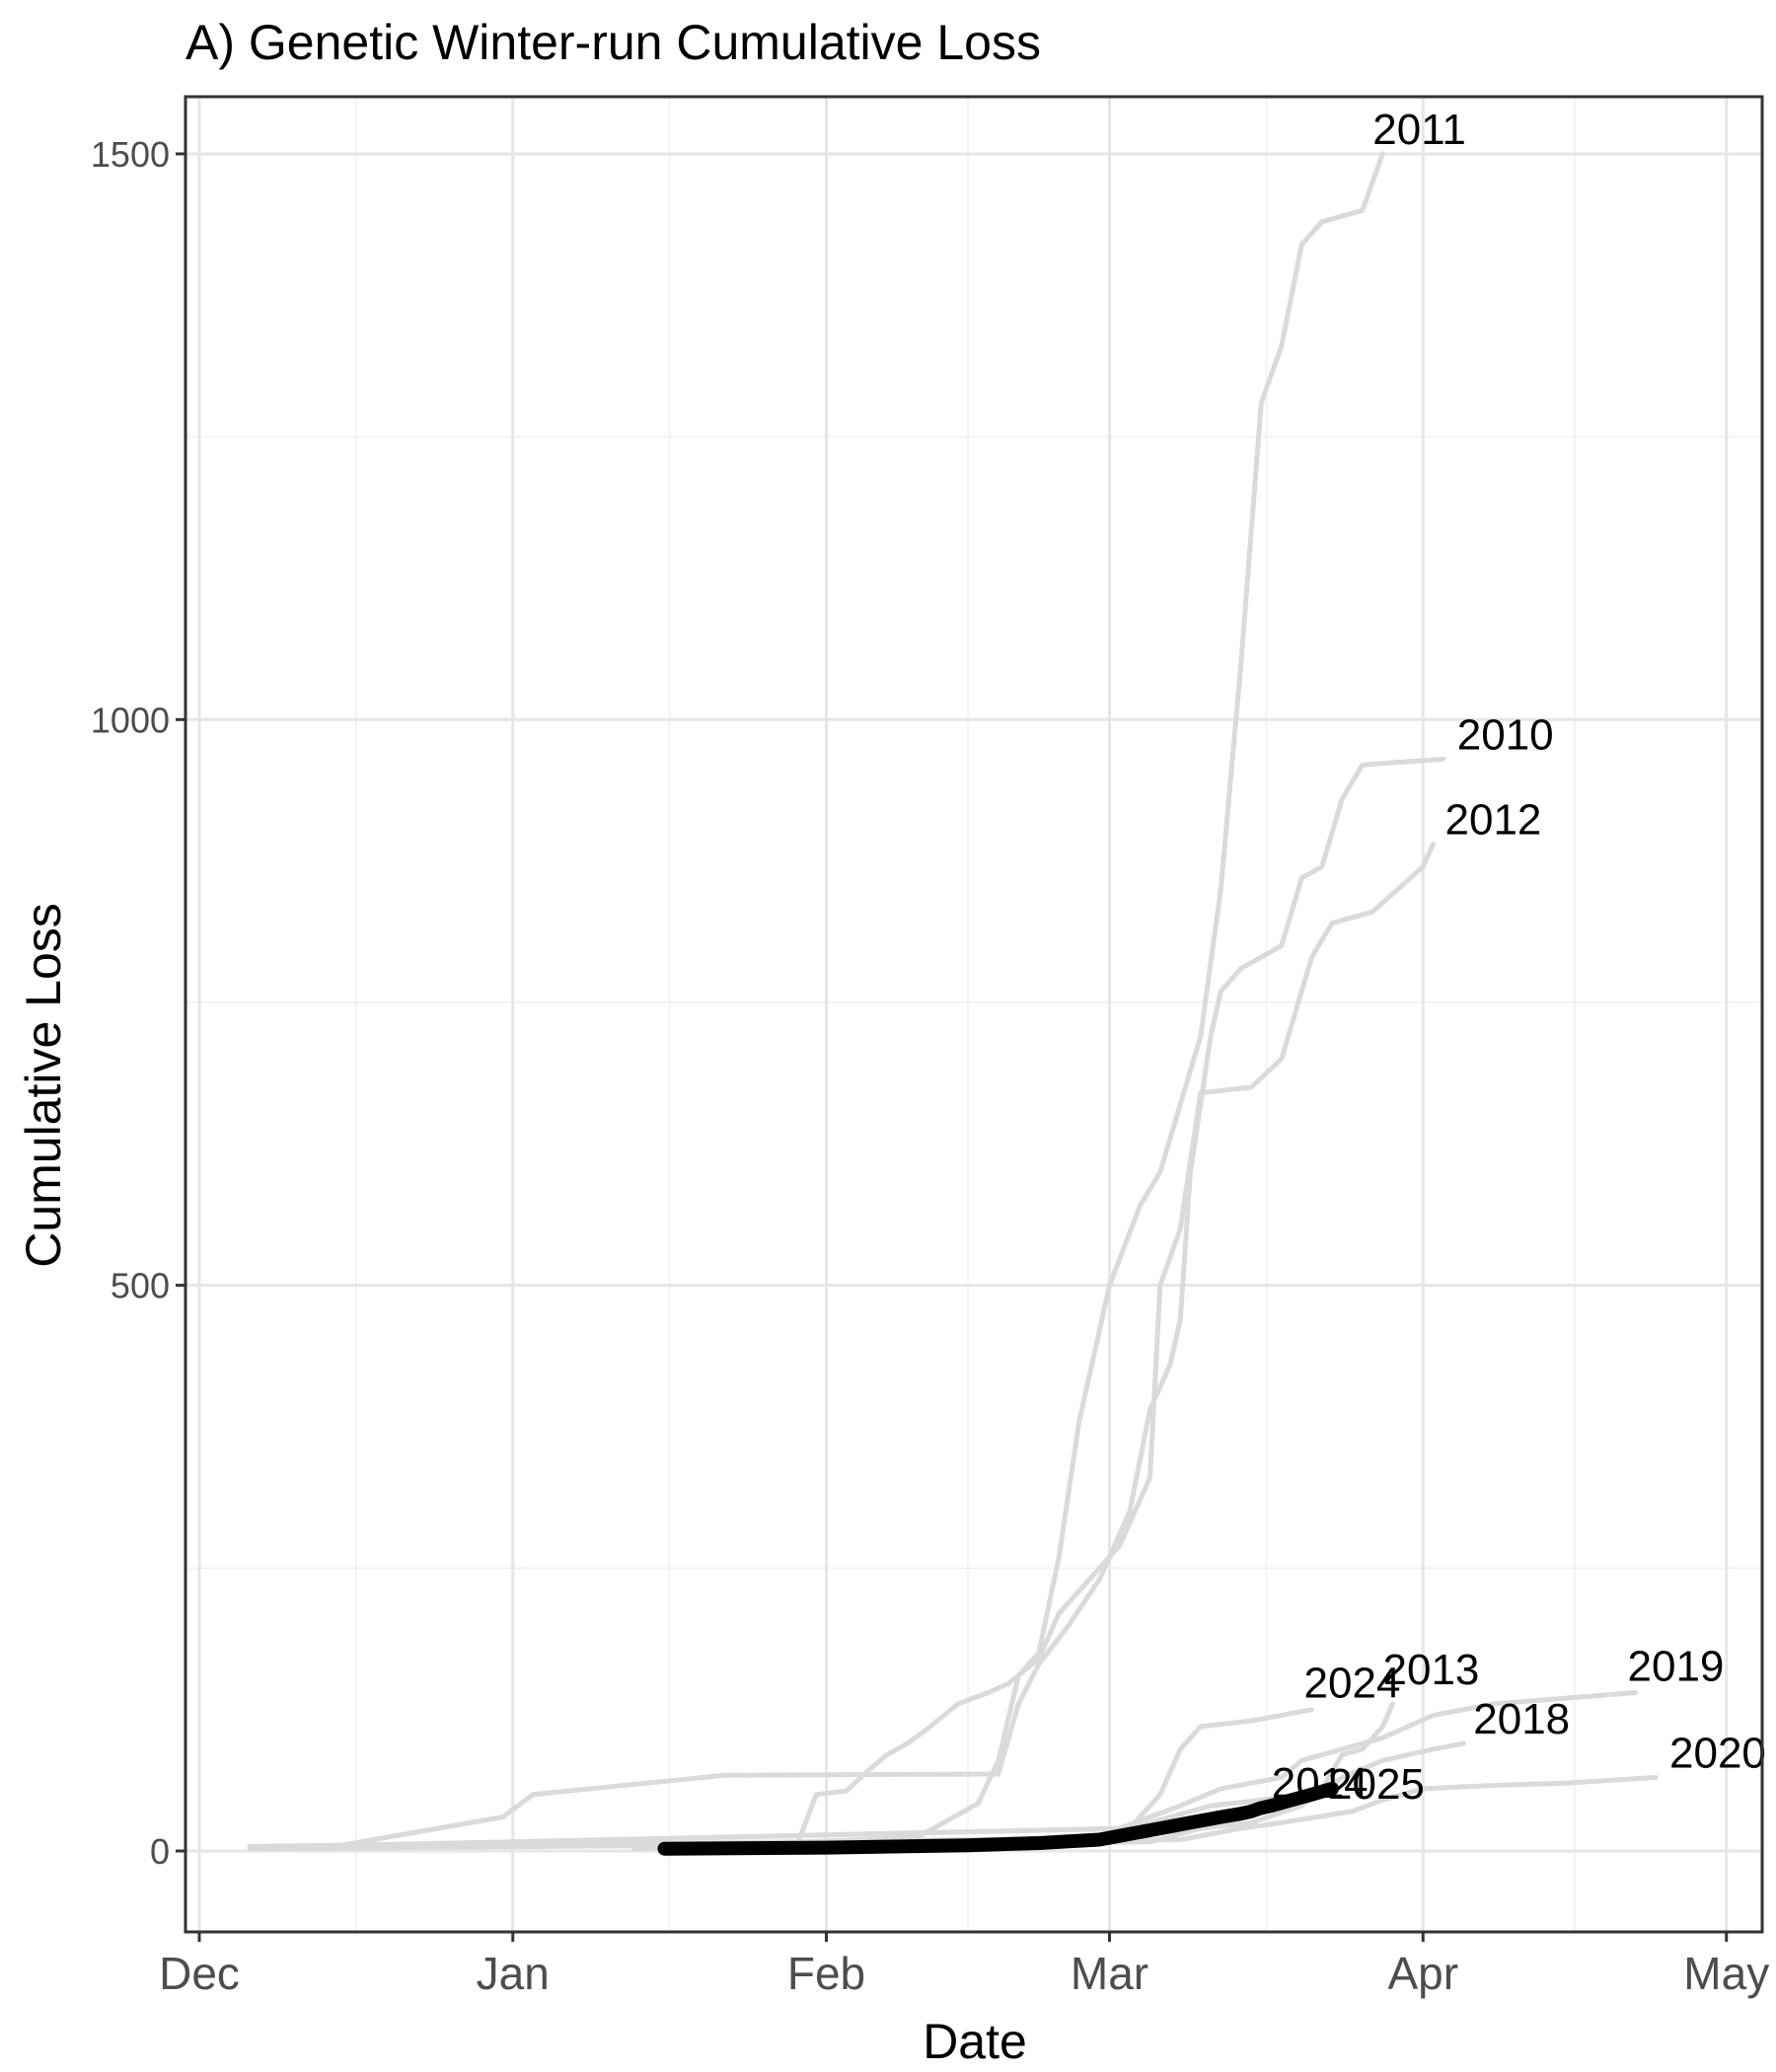  Describe the element at coordinates (1423, 1974) in the screenshot. I see `x-tick-label: Apr` at that location.